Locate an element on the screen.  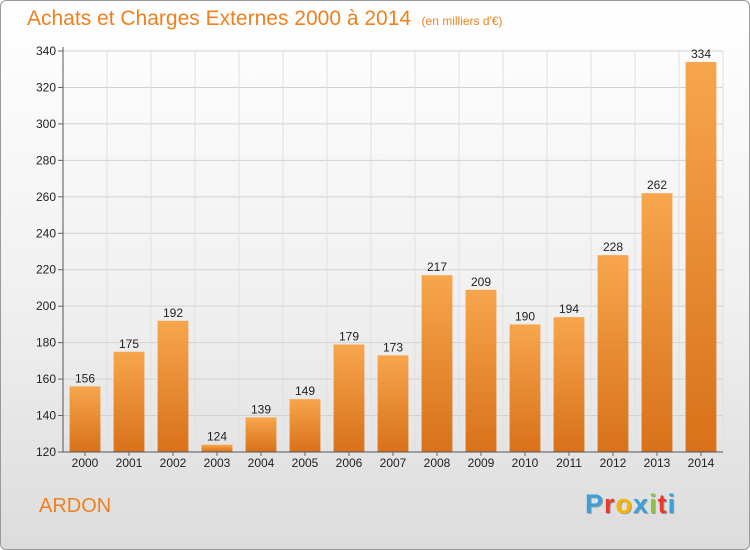
logo-letter: t is located at coordinates (662, 504).